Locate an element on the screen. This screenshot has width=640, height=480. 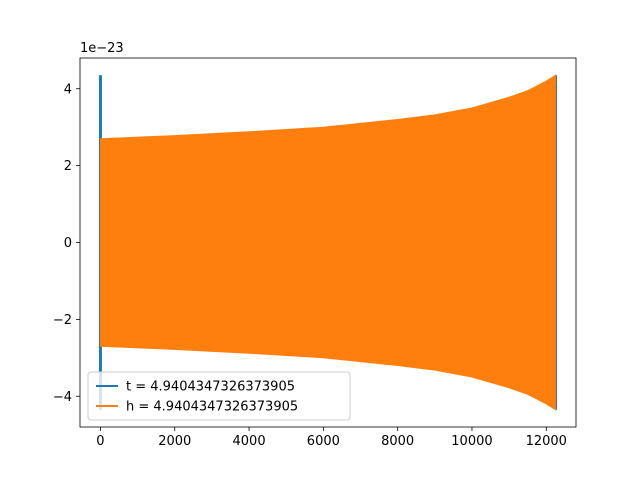
x-tick-label: 10000 is located at coordinates (471, 441).